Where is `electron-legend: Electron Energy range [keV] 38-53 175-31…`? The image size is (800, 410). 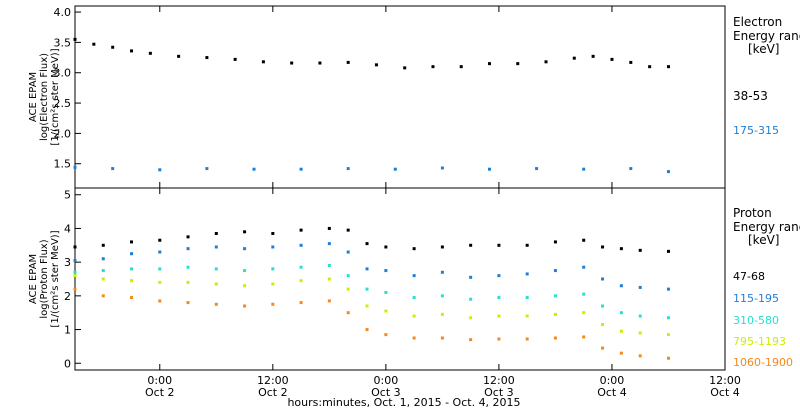
electron-legend: Electron Energy range [keV] 38-53 175-31… is located at coordinates (766, 76).